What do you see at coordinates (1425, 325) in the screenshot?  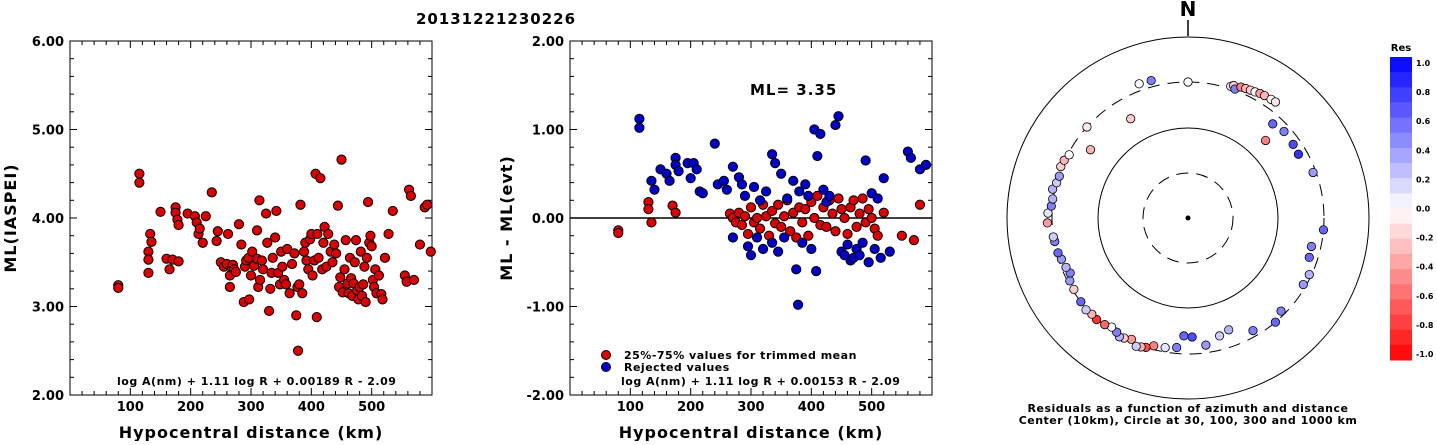 I see `colorbar-tick-label: -0.8` at bounding box center [1425, 325].